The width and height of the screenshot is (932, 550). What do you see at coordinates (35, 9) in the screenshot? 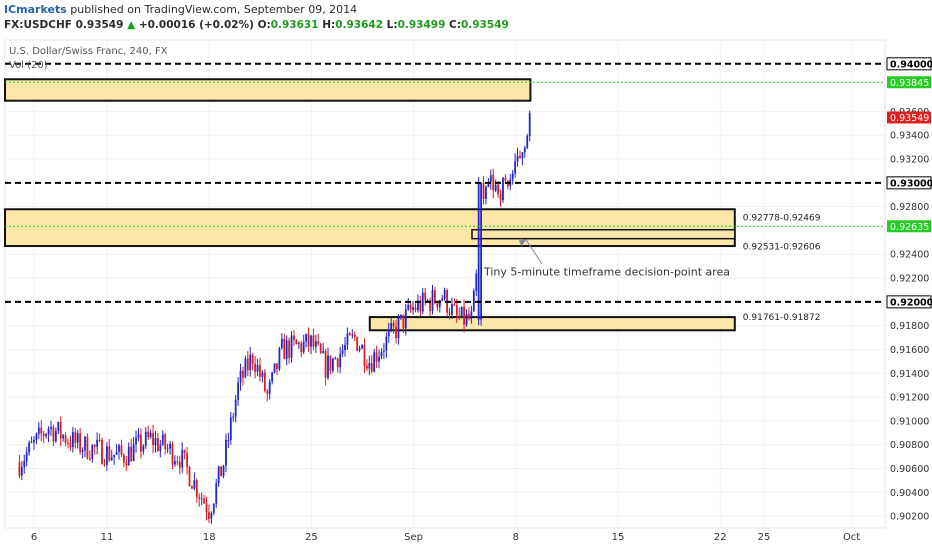
I see `publisher-name: ICmarkets` at bounding box center [35, 9].